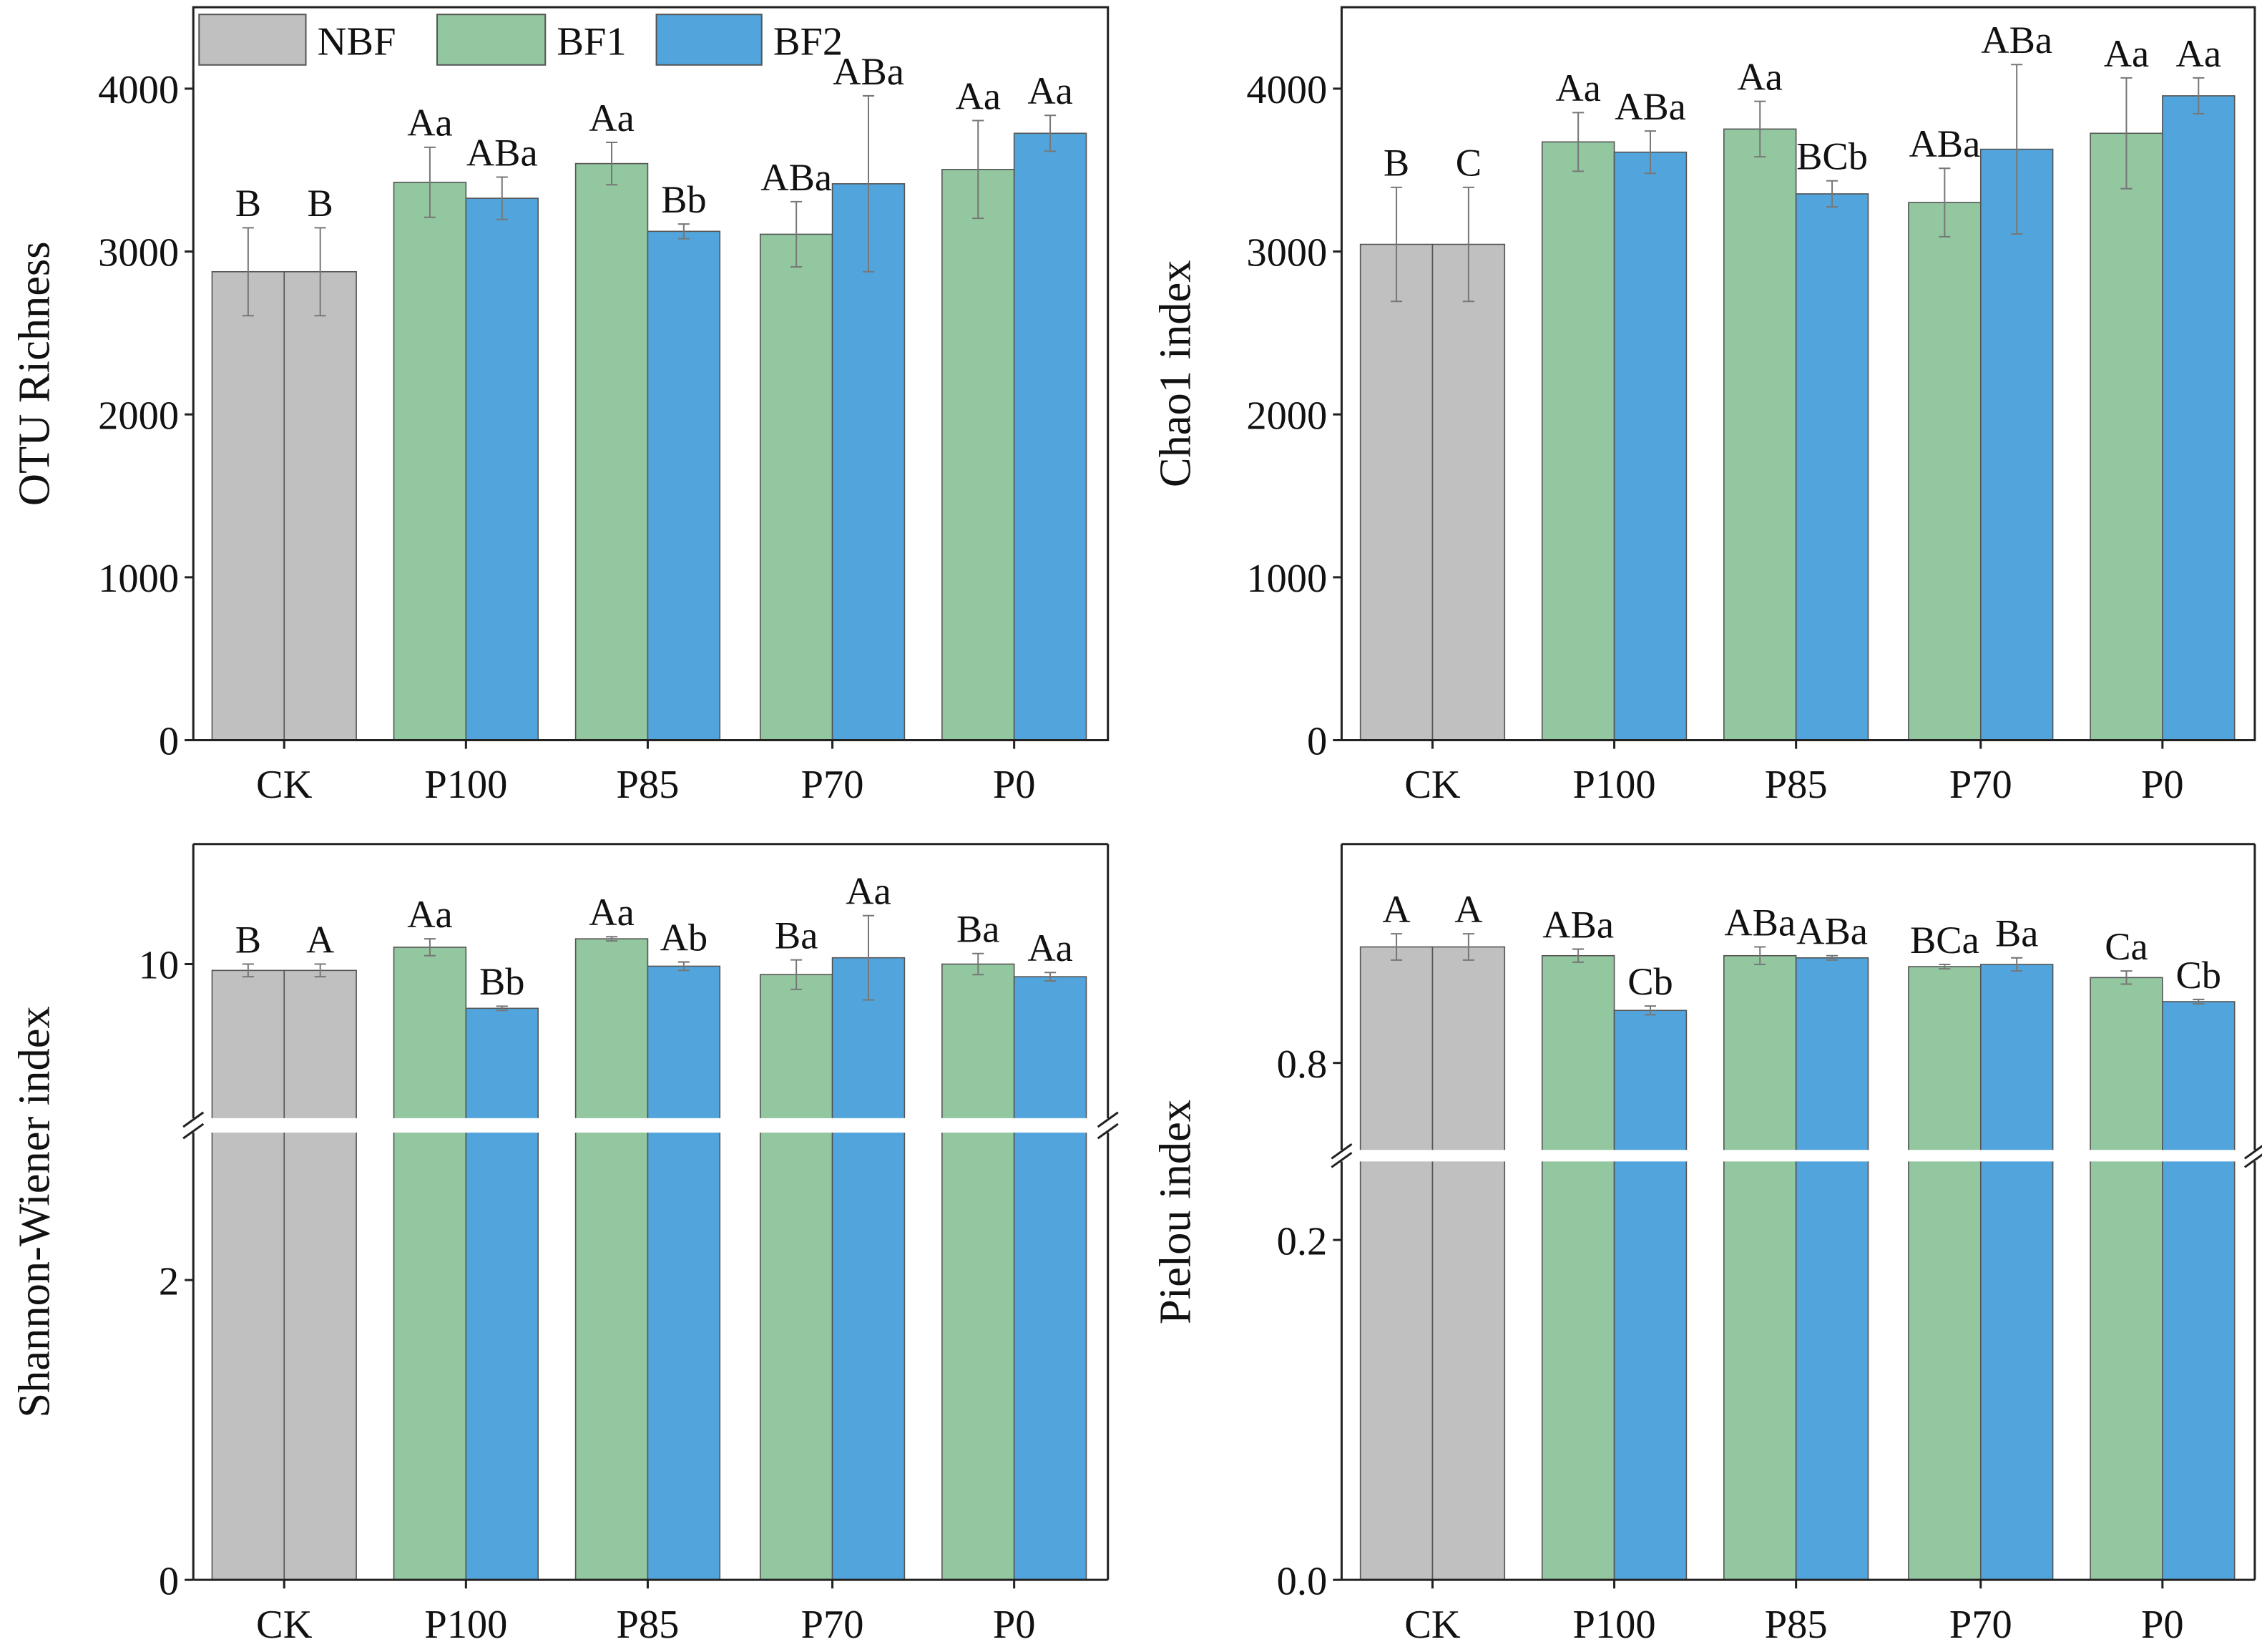  Describe the element at coordinates (684, 199) in the screenshot. I see `significance-label: Bb` at that location.